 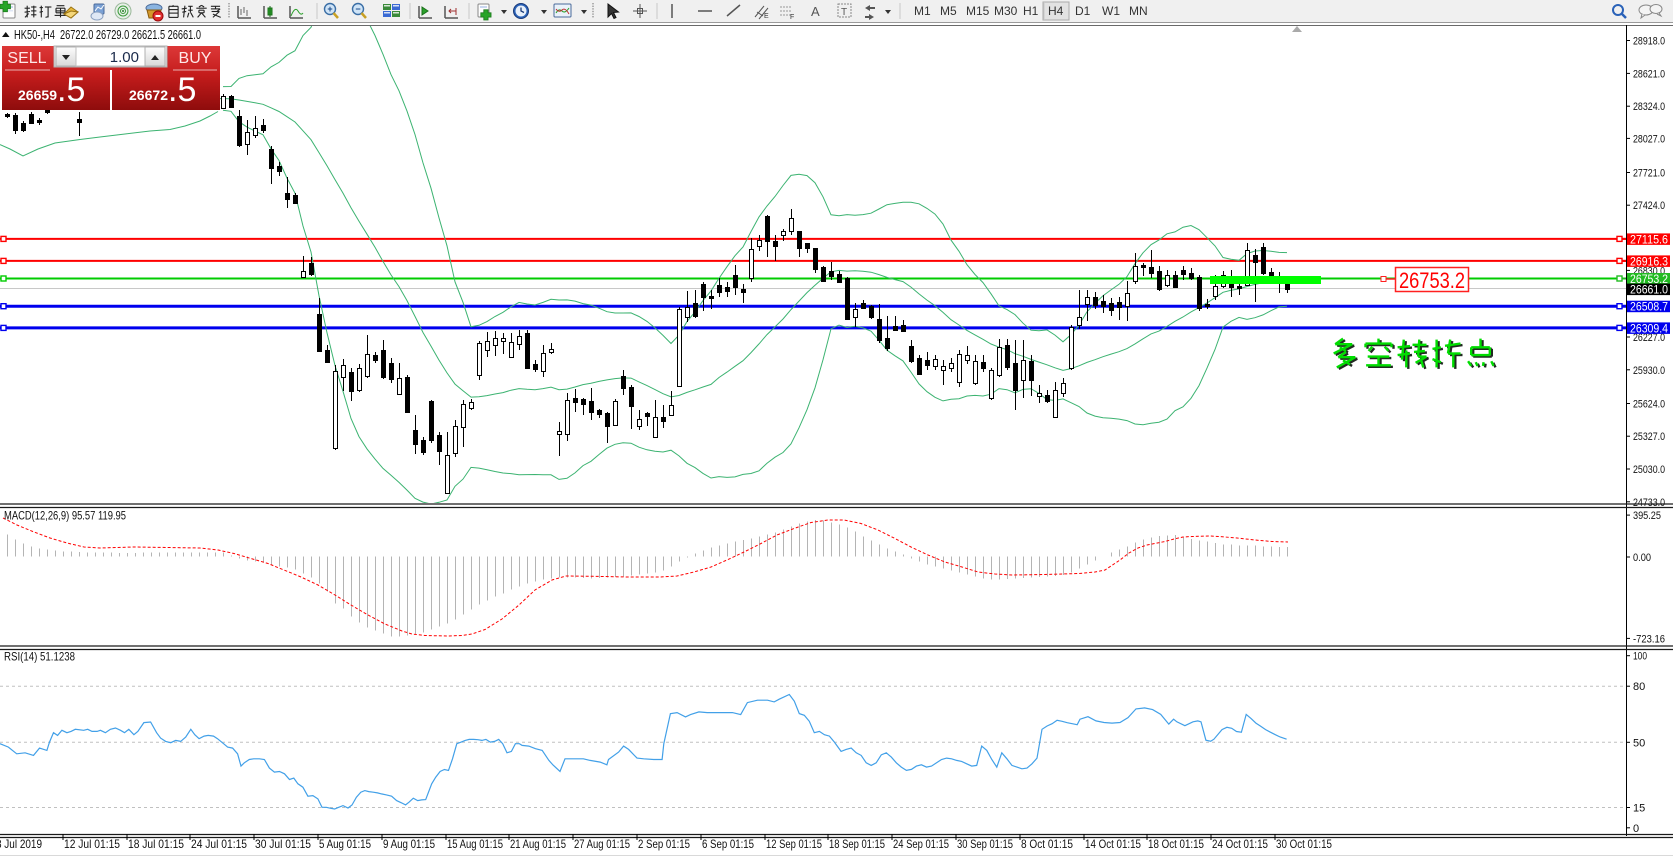 I want to click on svg-text: MACD(12,26,9) 95.57 119.95, so click(x=65, y=516).